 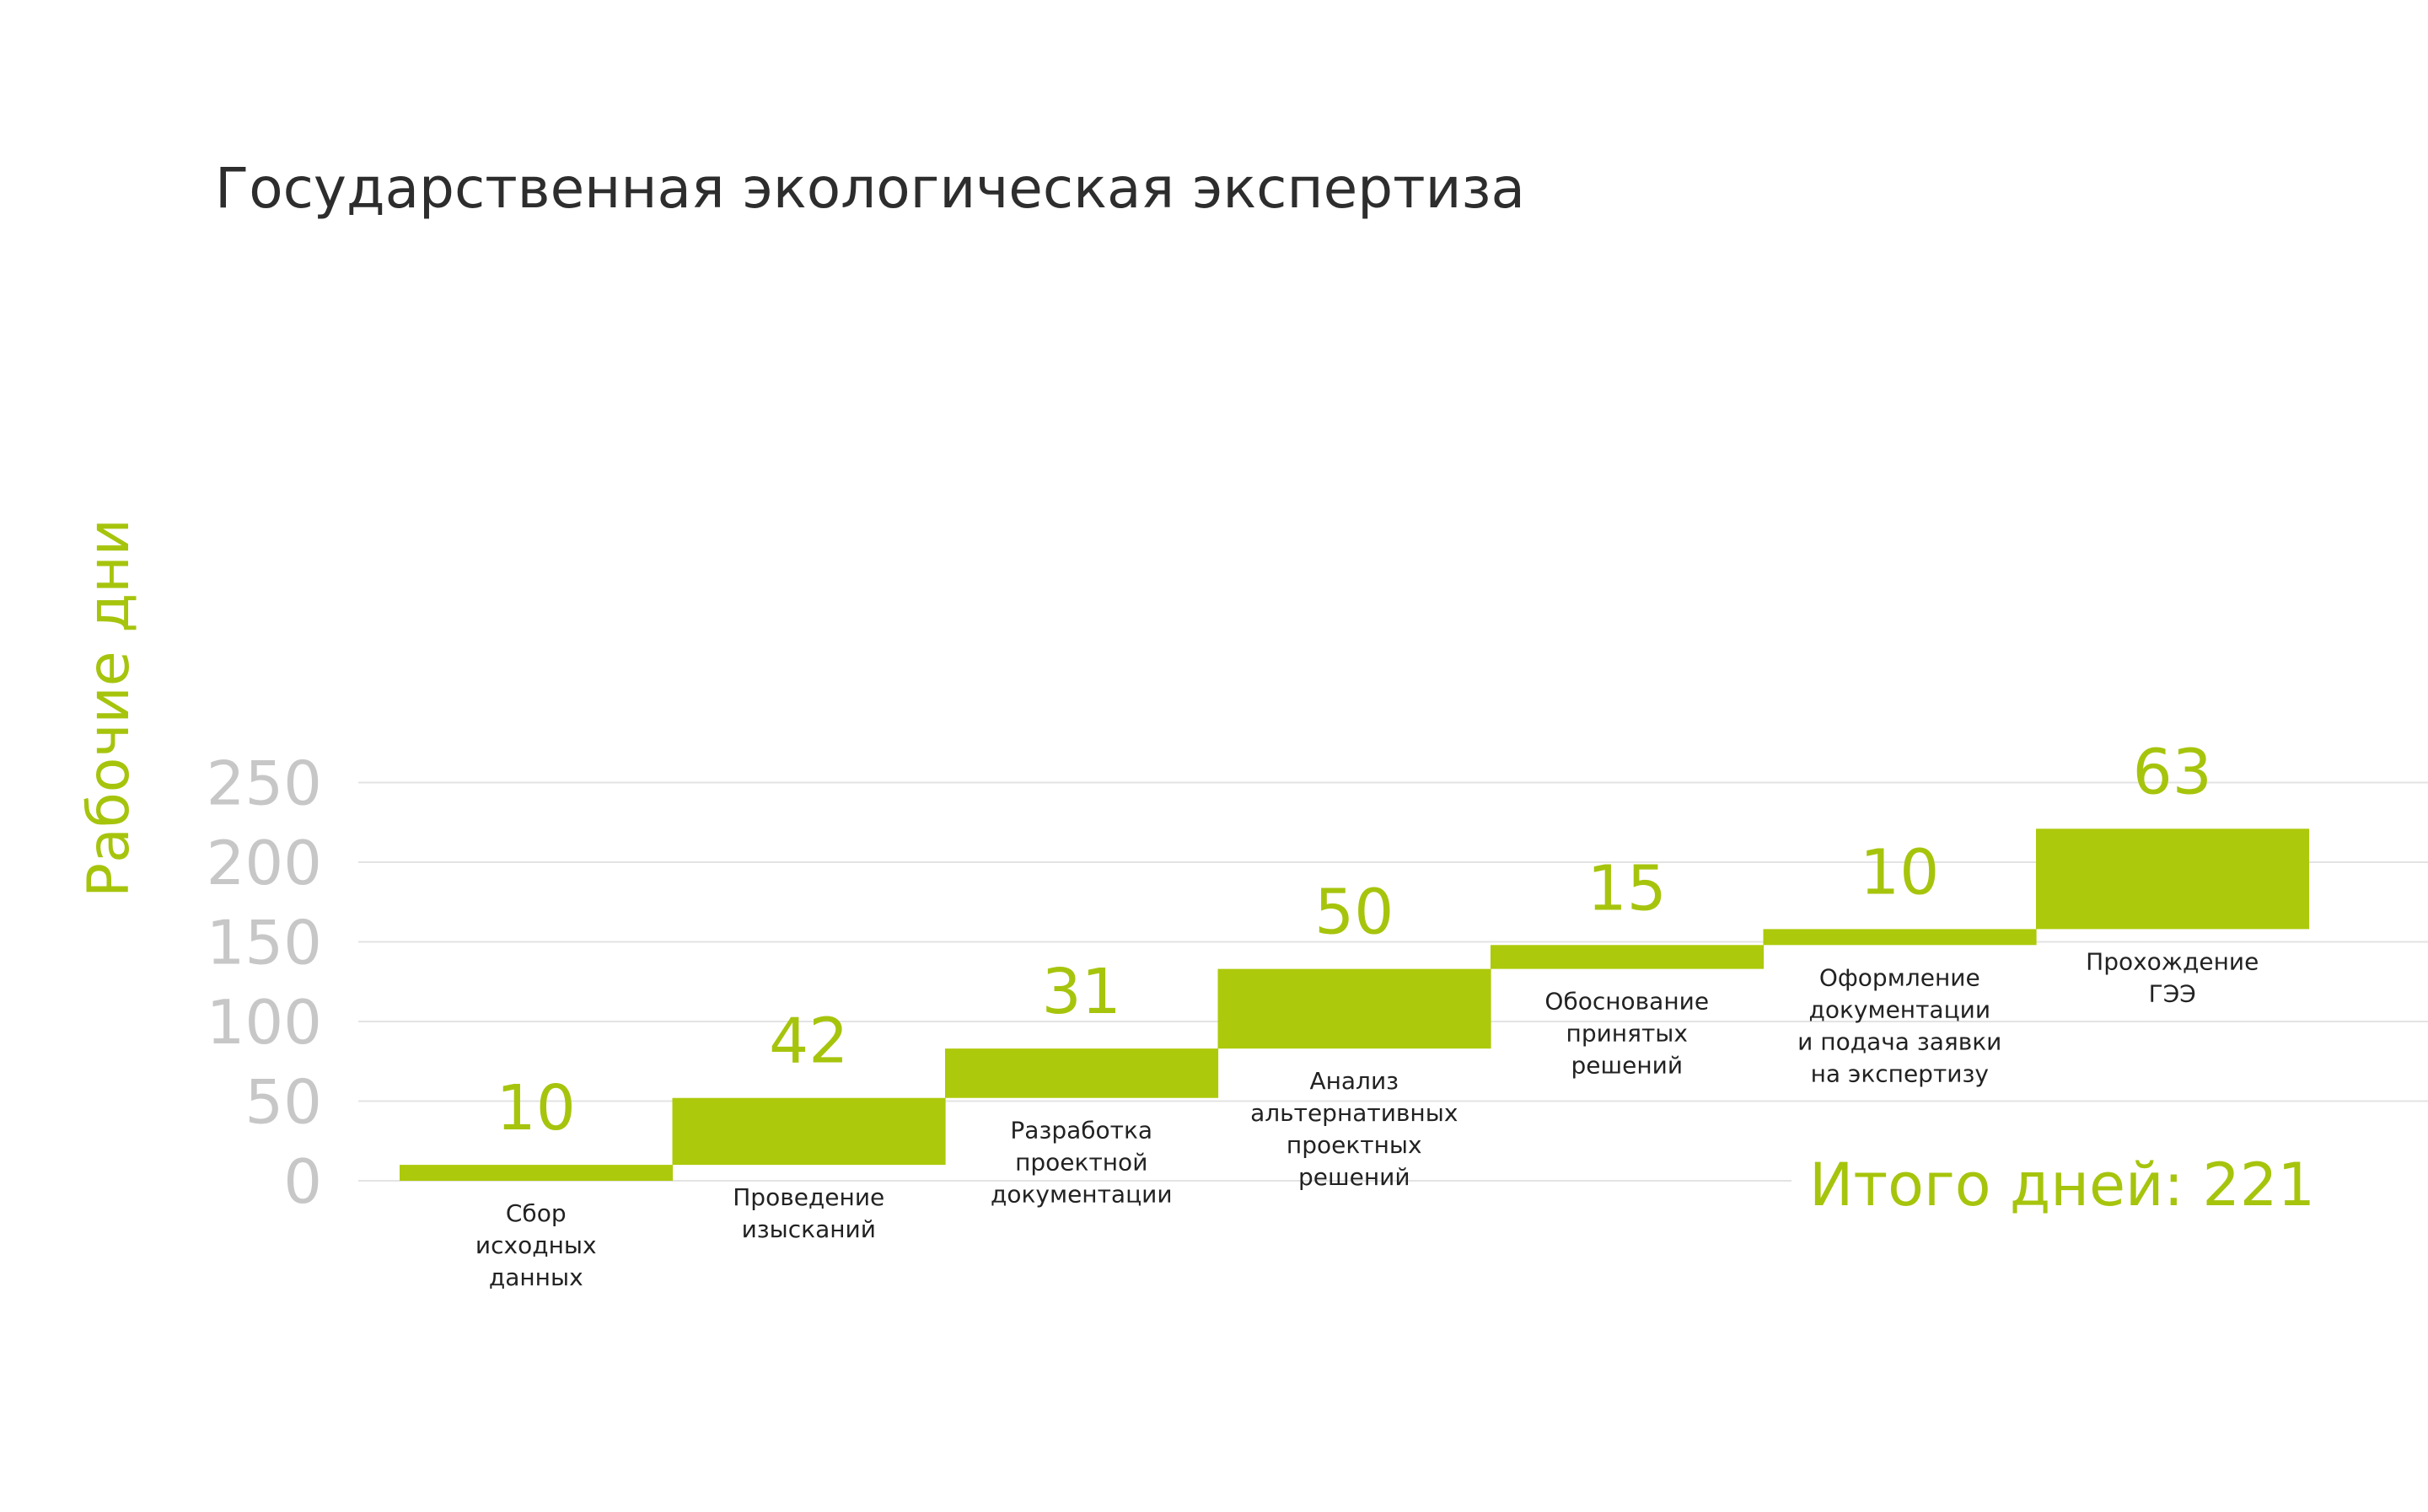 What do you see at coordinates (109, 708) in the screenshot?
I see `y-axis-label: Рабочие дни` at bounding box center [109, 708].